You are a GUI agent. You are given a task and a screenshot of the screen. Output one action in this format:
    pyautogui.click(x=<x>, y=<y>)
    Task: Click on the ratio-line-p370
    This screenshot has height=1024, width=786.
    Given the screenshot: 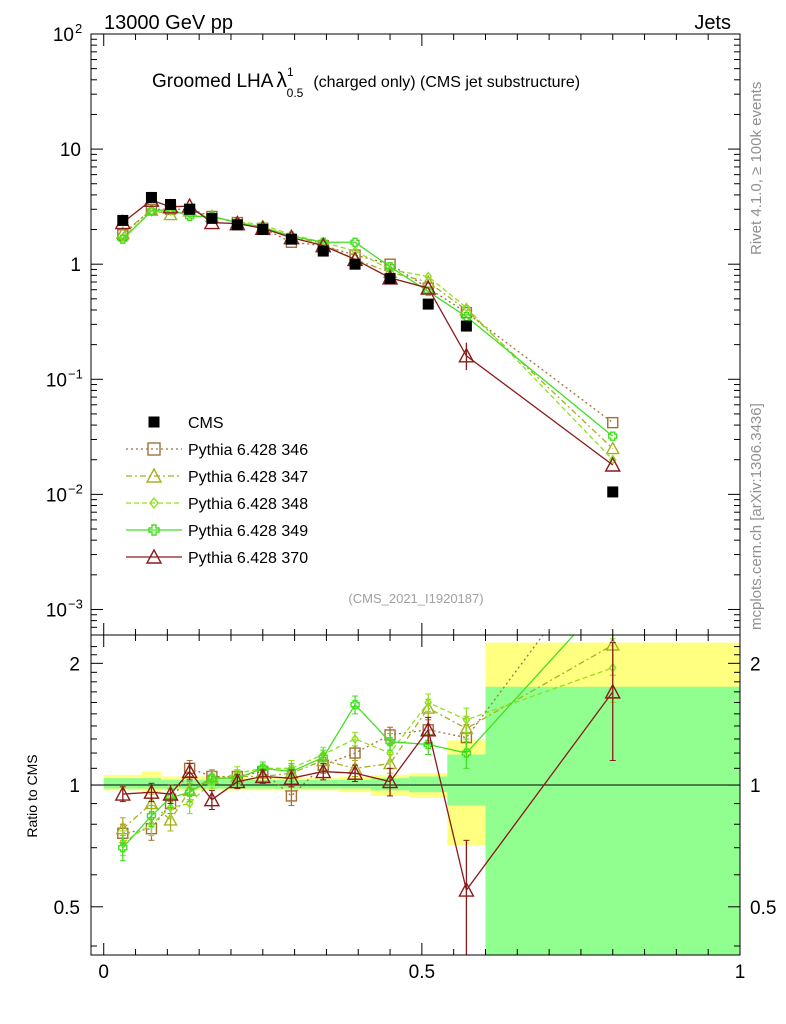 What is the action you would take?
    pyautogui.click(x=368, y=791)
    